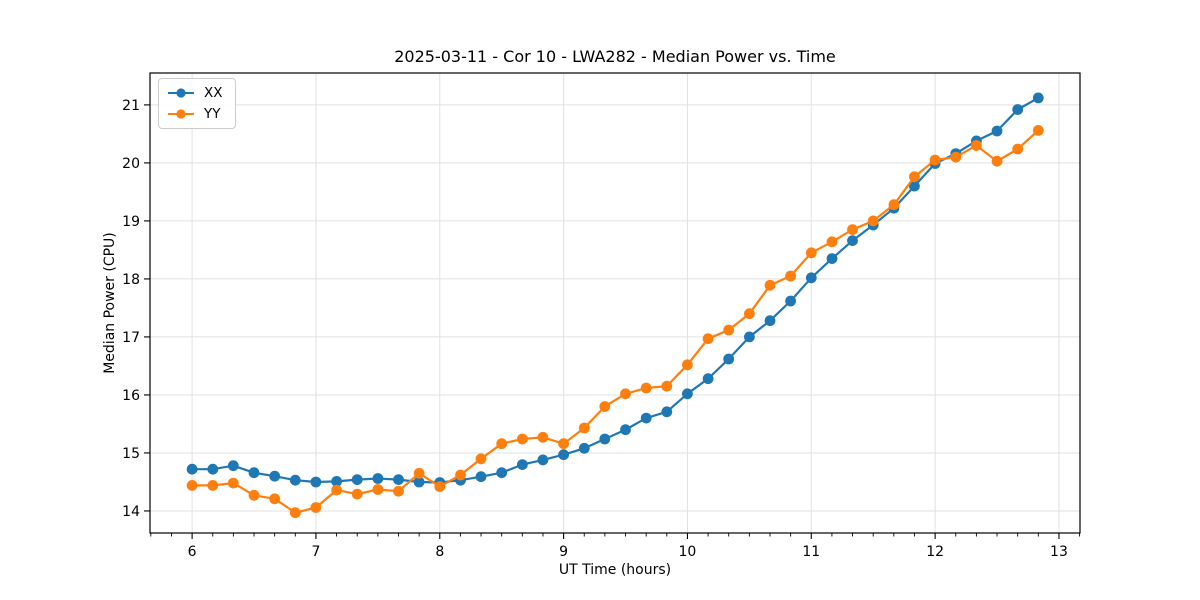  I want to click on x-tick-label: 12, so click(935, 552).